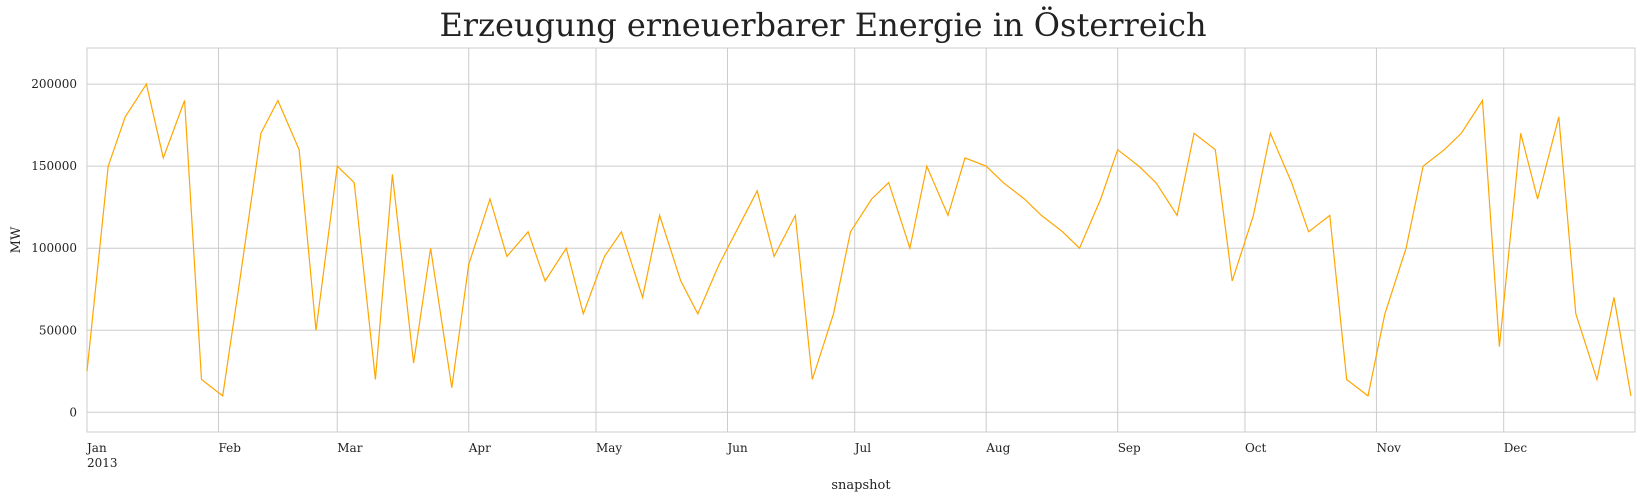  What do you see at coordinates (1388, 448) in the screenshot?
I see `x-tick-label: Nov` at bounding box center [1388, 448].